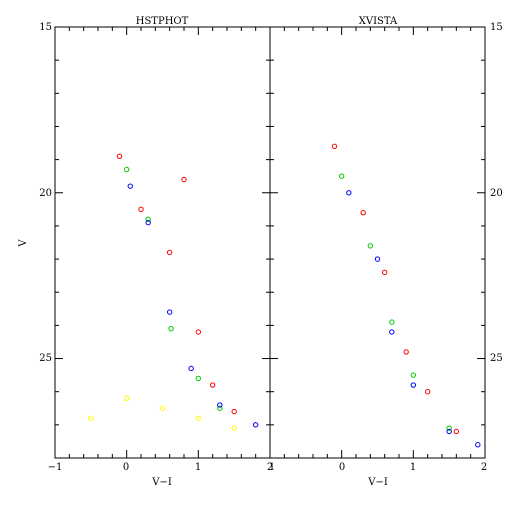  I want to click on panel-hstphot-ytick-label: 20, so click(45, 193).